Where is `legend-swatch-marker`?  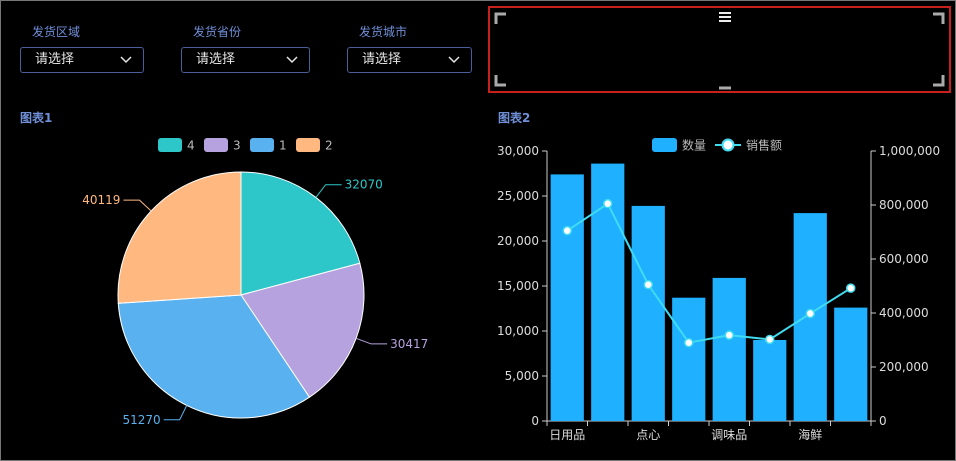
legend-swatch-marker is located at coordinates (728, 145).